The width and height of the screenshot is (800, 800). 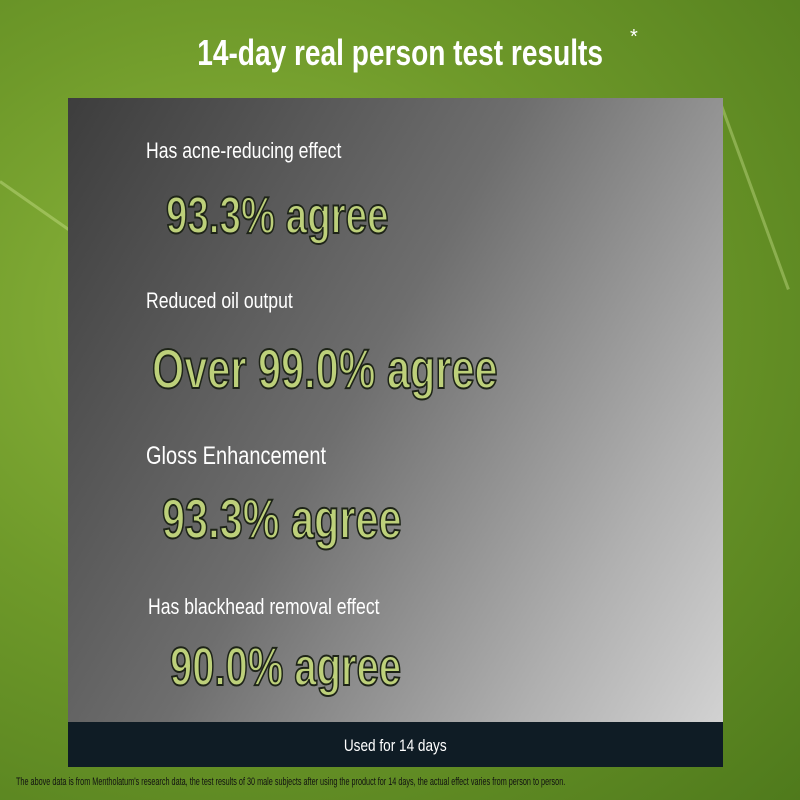 What do you see at coordinates (236, 456) in the screenshot?
I see `result-label: Gloss Enhancement` at bounding box center [236, 456].